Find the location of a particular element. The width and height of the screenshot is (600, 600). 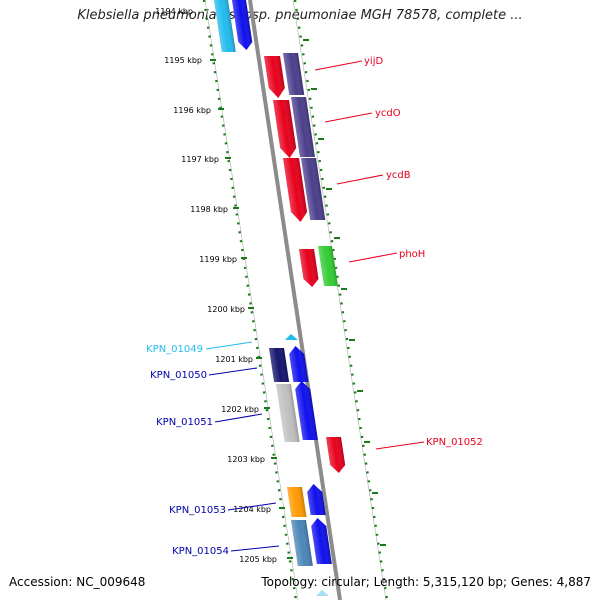

ruler-tick-label: 1200 kbp is located at coordinates (226, 309).